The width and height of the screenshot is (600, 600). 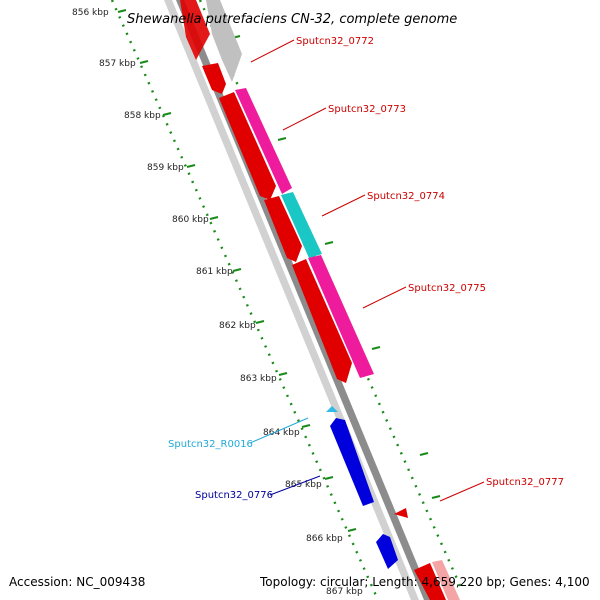 I want to click on tick-label: 859 kbp, so click(x=165, y=168).